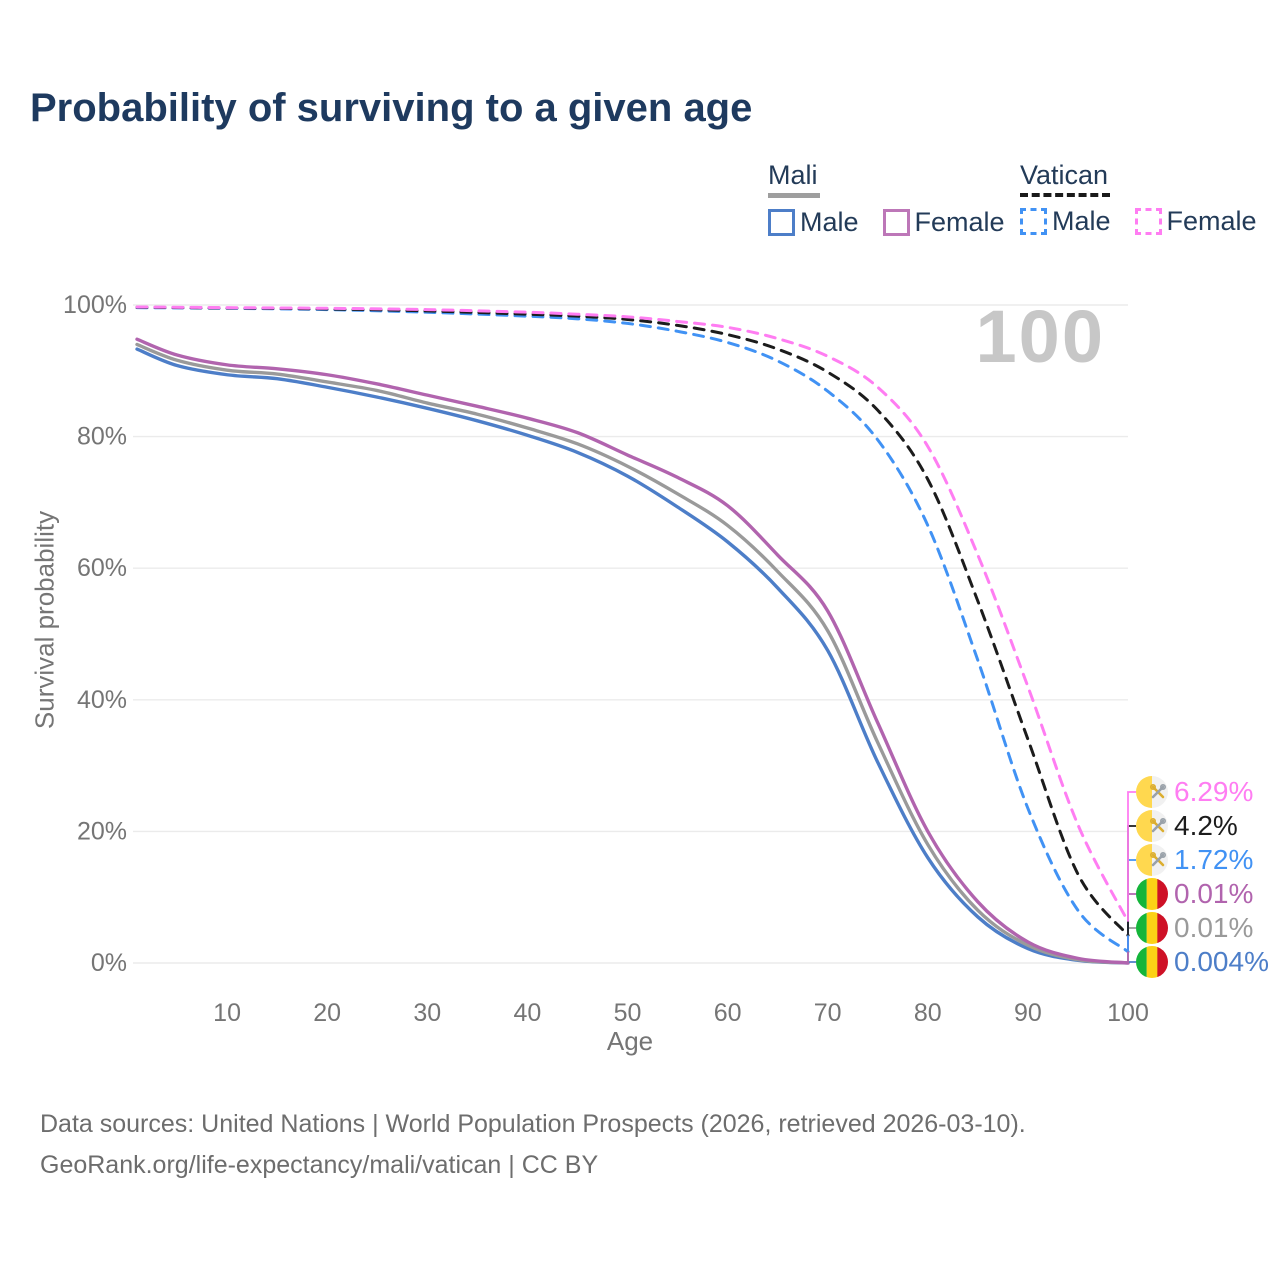 The image size is (1280, 1280). I want to click on y-tick-label: 100%, so click(95, 305).